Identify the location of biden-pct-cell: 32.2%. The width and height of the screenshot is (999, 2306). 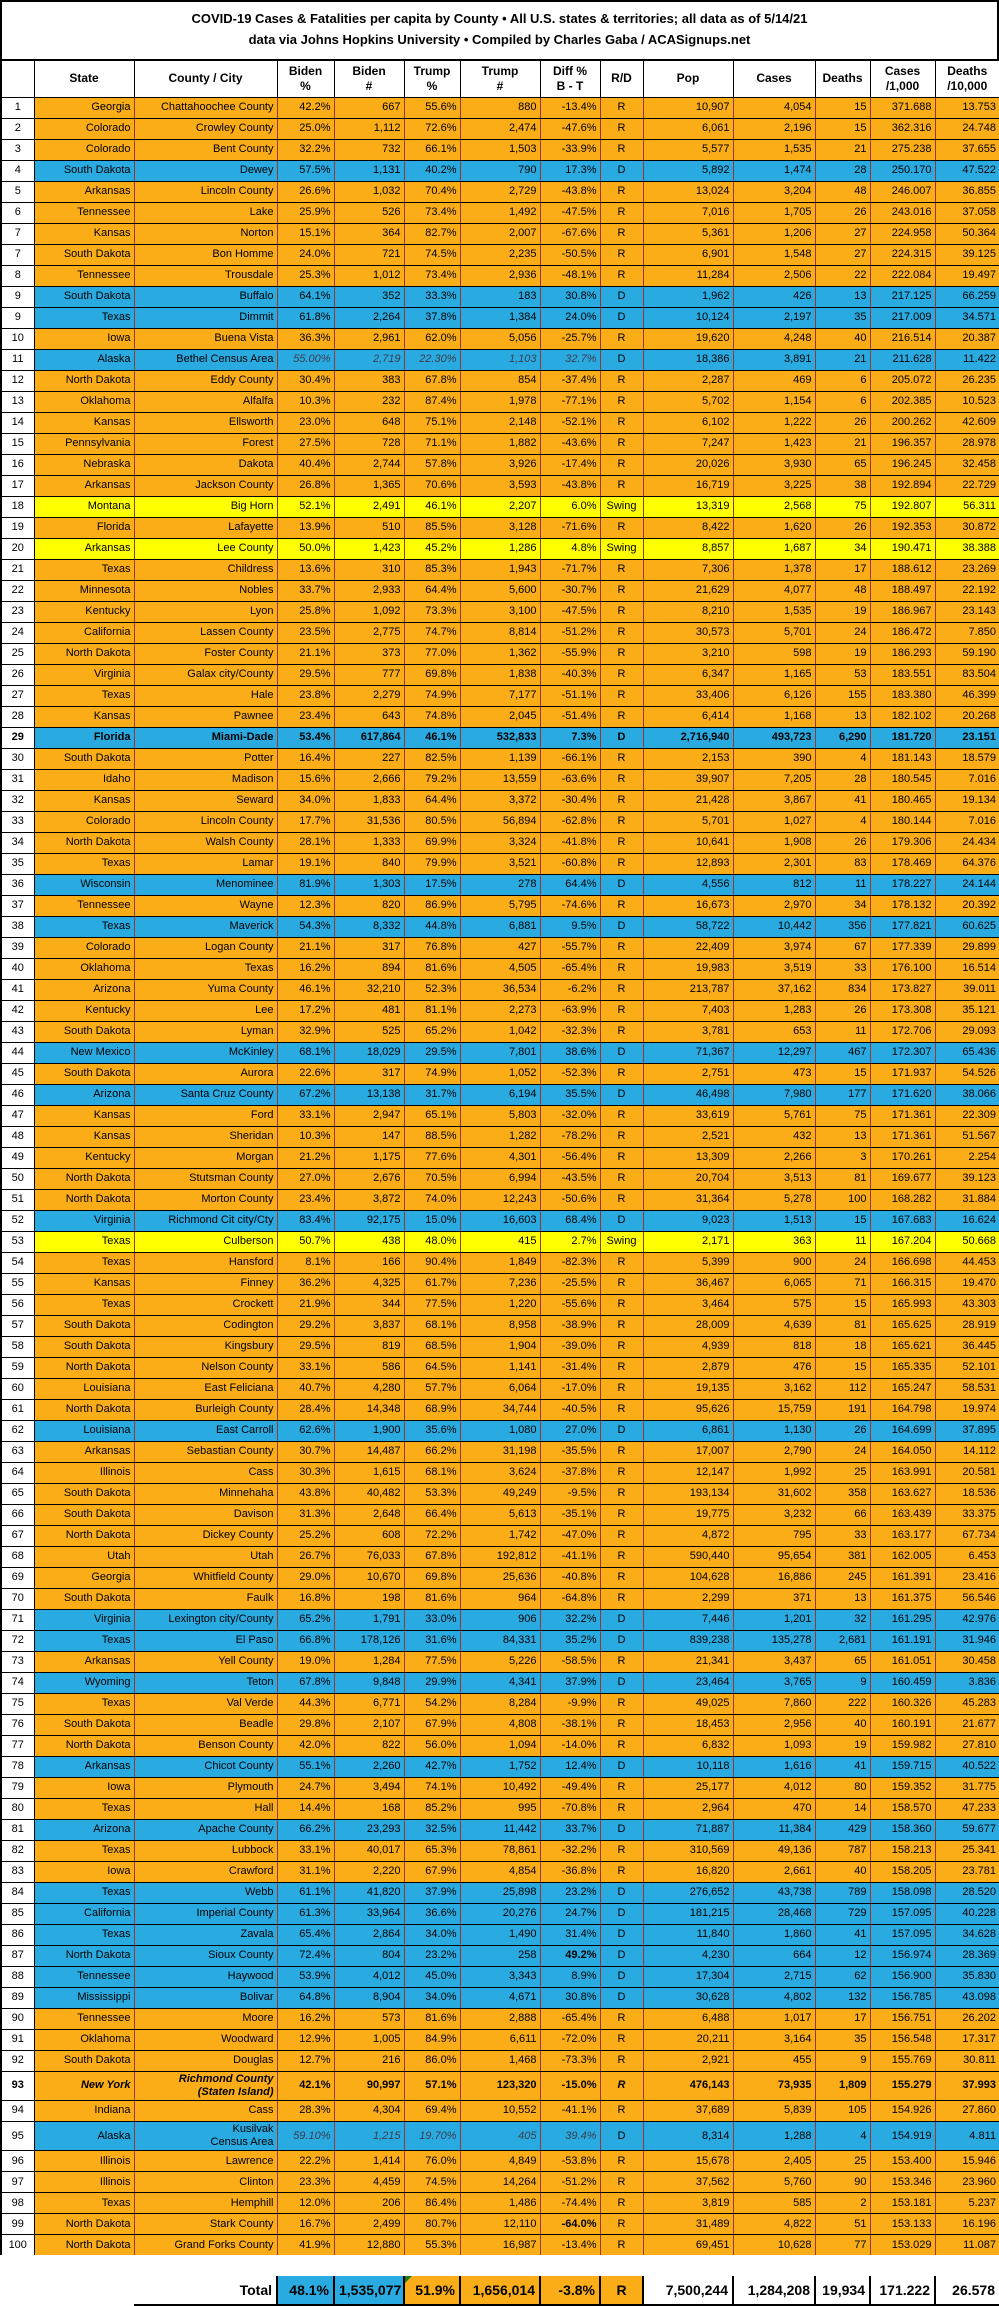
(305, 149).